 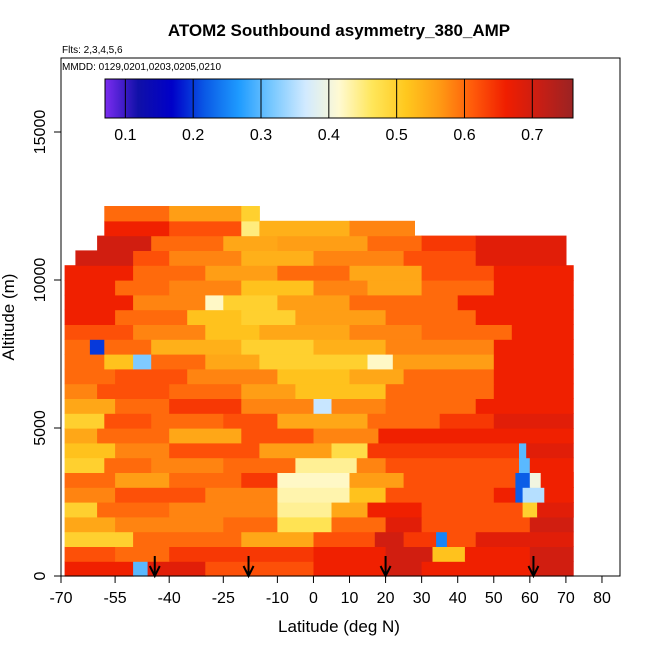 I want to click on x-tick-label: 10, so click(x=350, y=598).